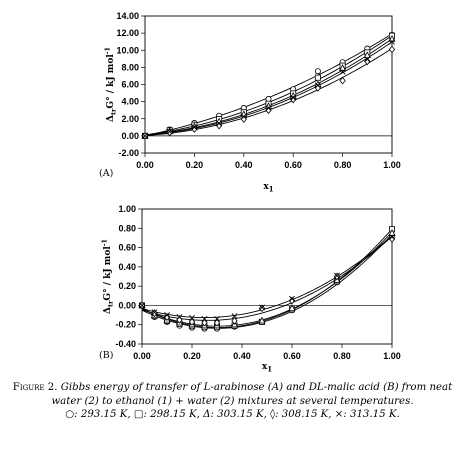  Describe the element at coordinates (127, 305) in the screenshot. I see `panel-b-ytick-label: 0.00` at that location.